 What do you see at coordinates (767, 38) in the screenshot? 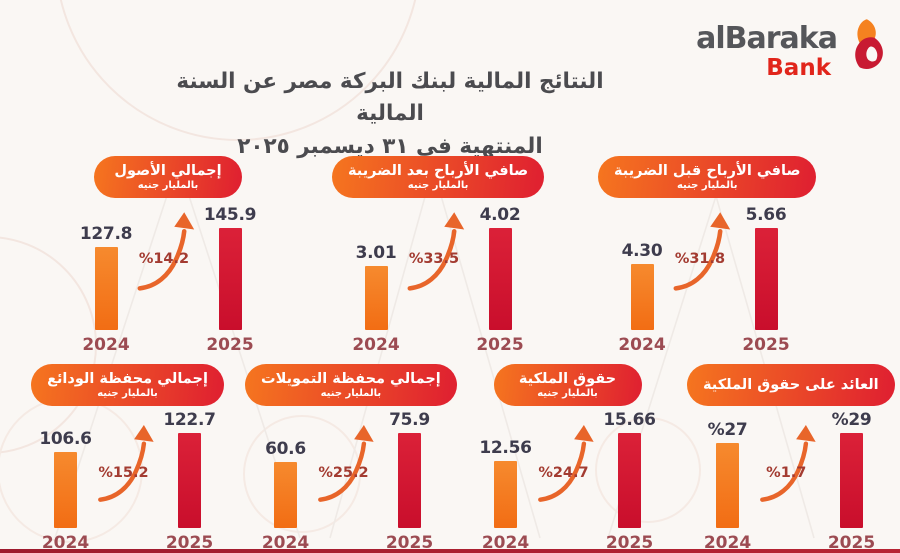
I see `logo-brand-text: alBaraka` at bounding box center [767, 38].